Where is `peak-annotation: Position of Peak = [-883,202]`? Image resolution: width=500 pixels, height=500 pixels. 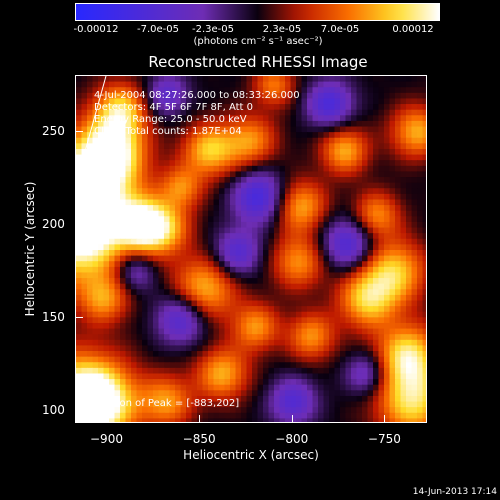
peak-annotation: Position of Peak = [-883,202] is located at coordinates (166, 403).